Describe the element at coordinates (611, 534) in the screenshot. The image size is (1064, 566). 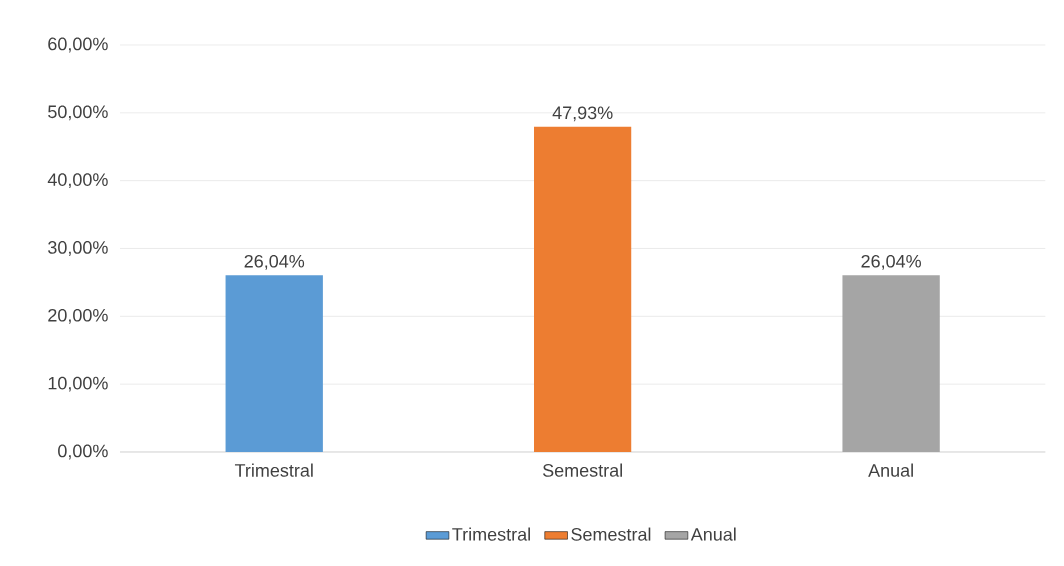
I see `legend-label: Semestral` at that location.